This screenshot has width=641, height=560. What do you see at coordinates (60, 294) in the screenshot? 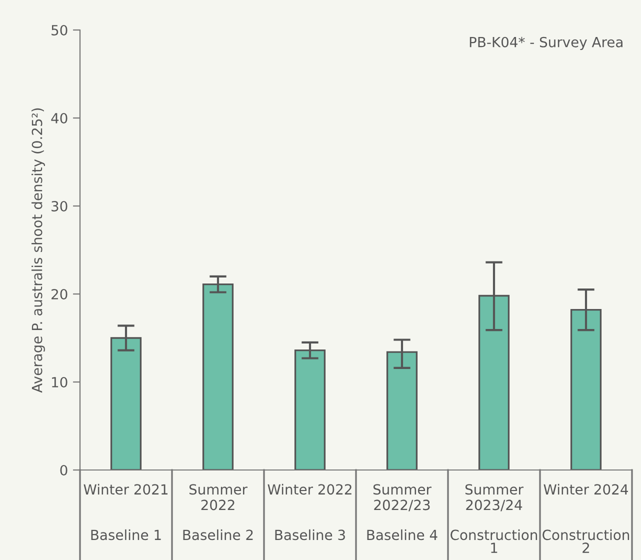
I see `y-tick-label: 20` at bounding box center [60, 294].